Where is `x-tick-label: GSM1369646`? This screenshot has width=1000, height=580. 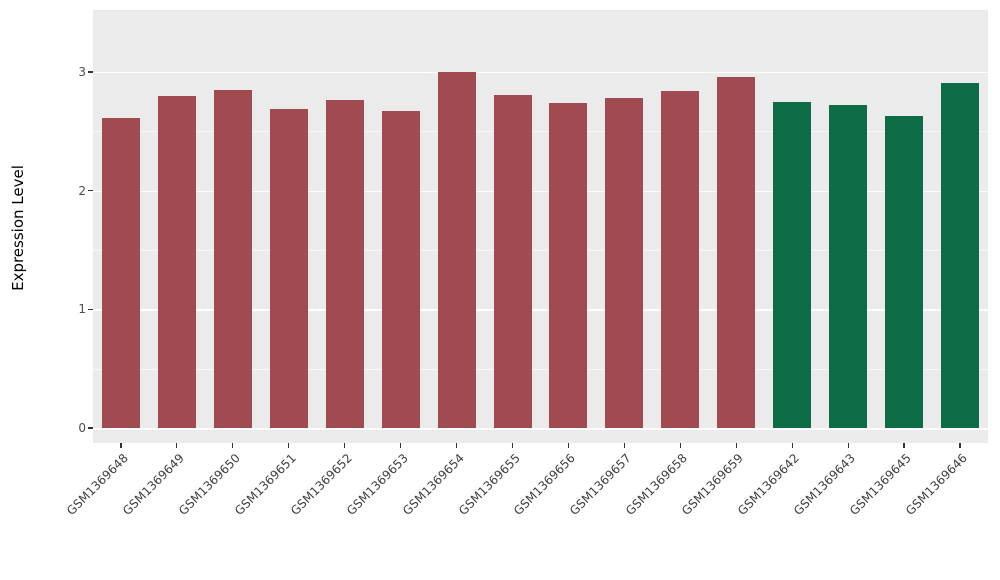 x-tick-label: GSM1369646 is located at coordinates (936, 484).